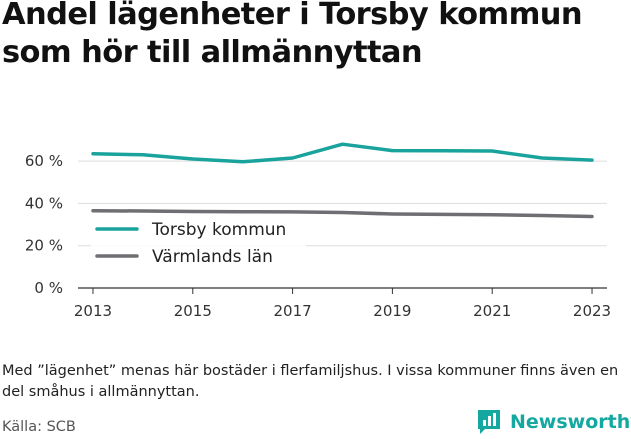 This screenshot has height=439, width=631. Describe the element at coordinates (44, 161) in the screenshot. I see `y-tick-label: 60 %` at that location.